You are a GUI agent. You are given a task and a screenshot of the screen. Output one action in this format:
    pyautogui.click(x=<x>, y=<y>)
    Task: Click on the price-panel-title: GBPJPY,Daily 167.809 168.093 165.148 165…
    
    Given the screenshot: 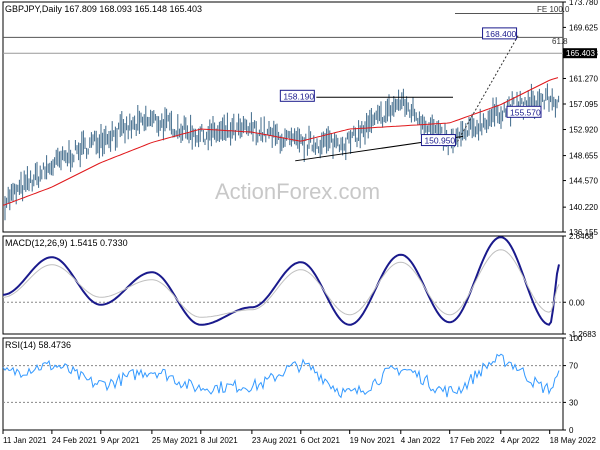 What is the action you would take?
    pyautogui.click(x=103, y=9)
    